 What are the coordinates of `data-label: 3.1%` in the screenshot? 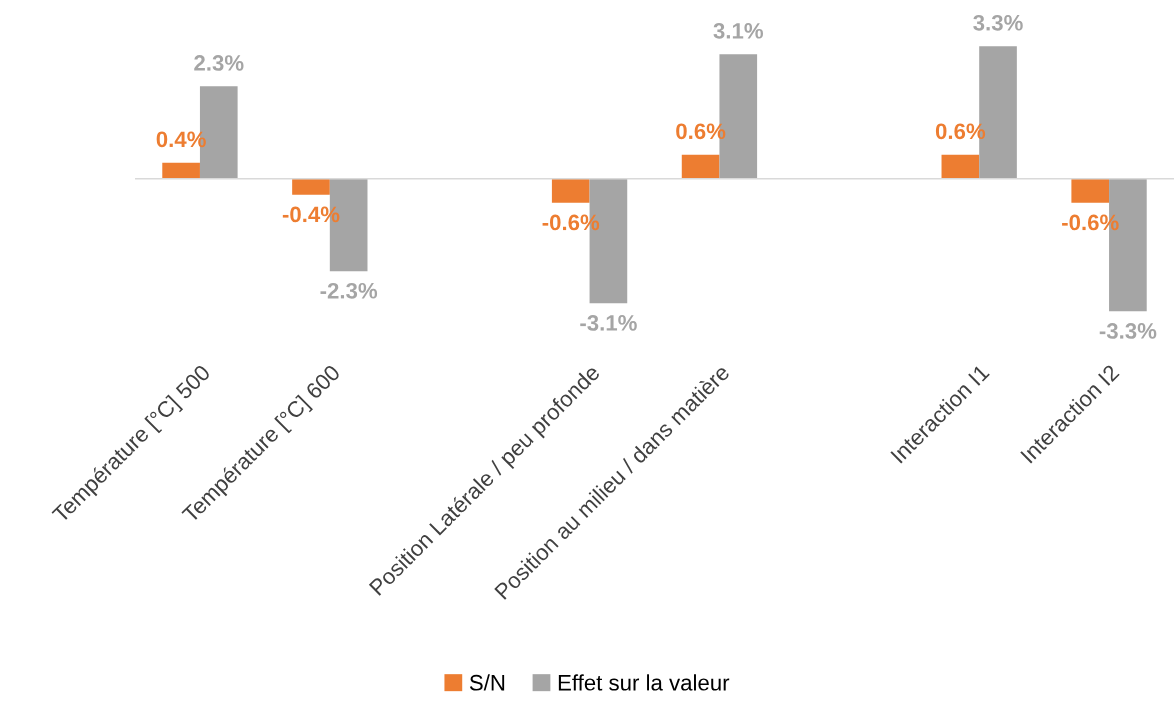 It's located at (738, 30).